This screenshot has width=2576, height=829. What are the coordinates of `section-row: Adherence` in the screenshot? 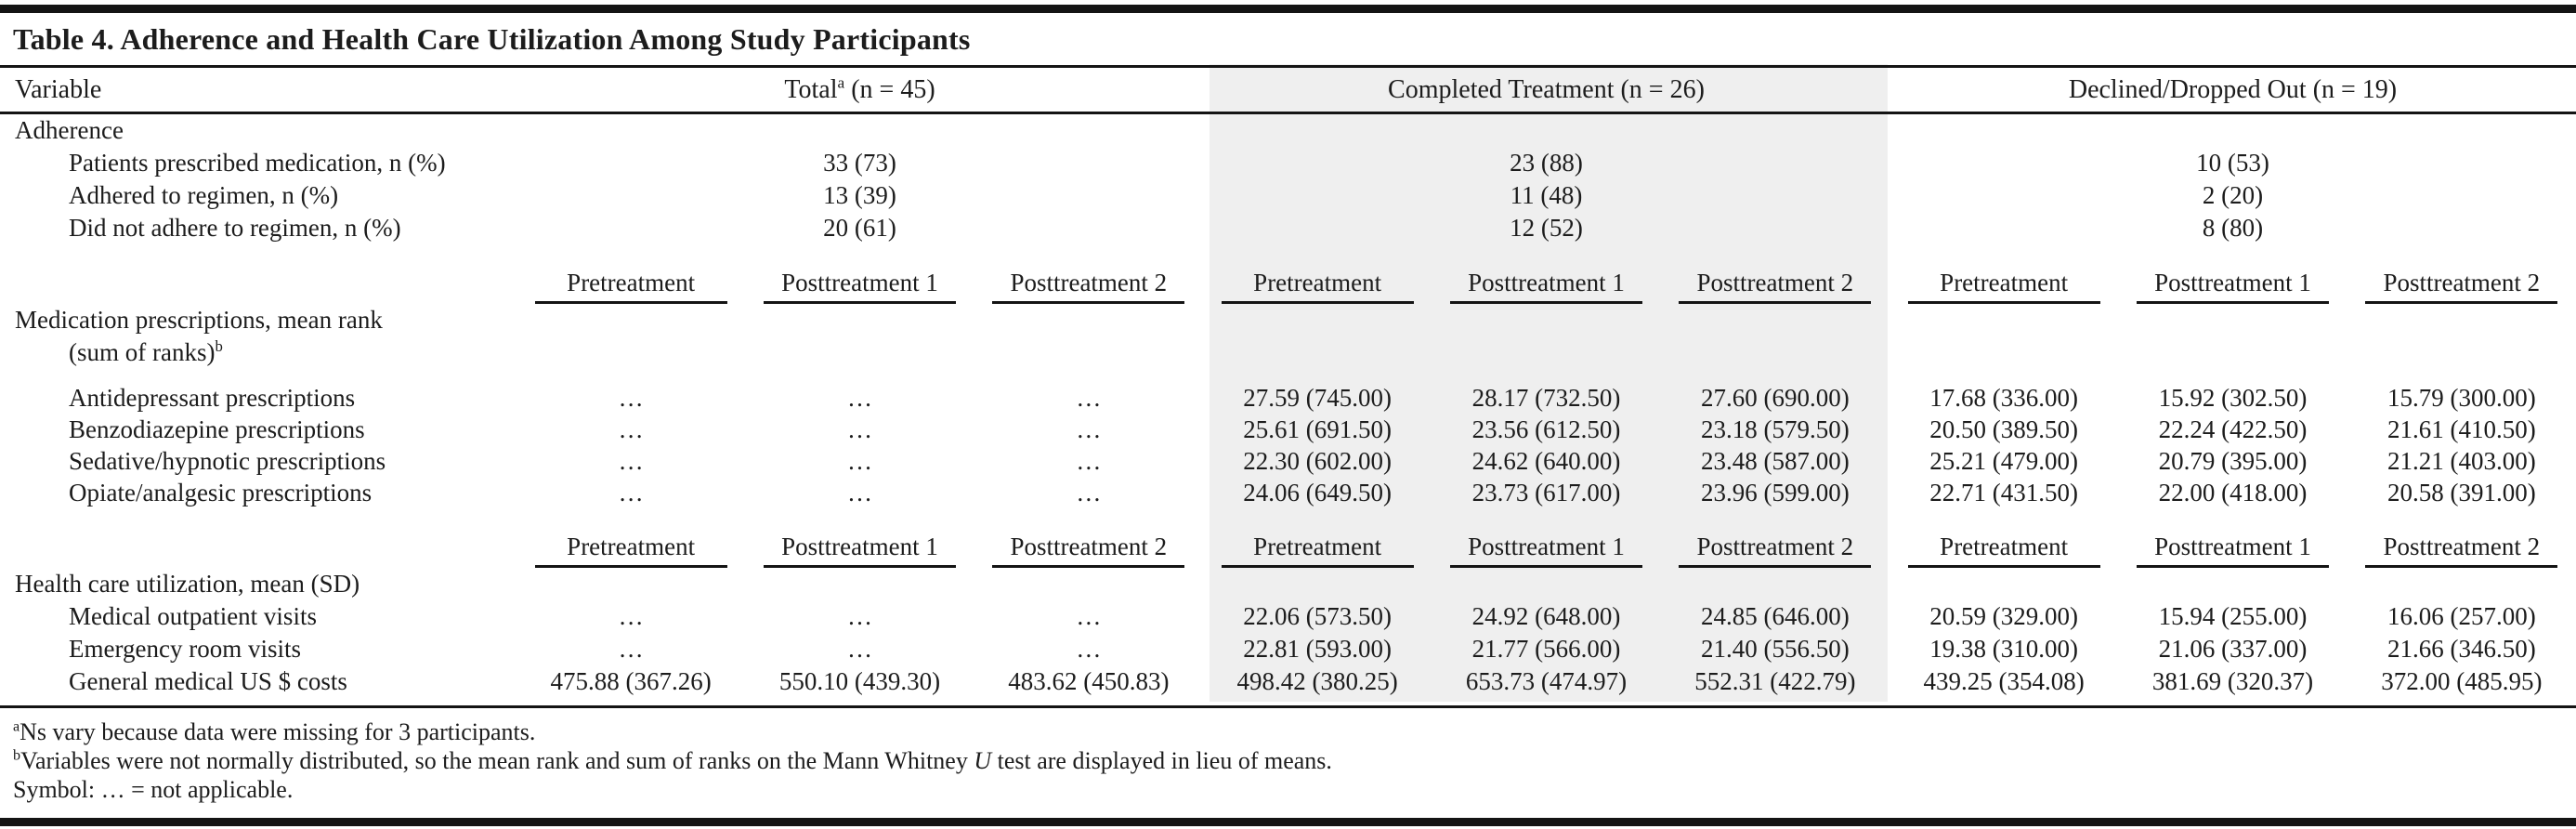 It's located at (1288, 130).